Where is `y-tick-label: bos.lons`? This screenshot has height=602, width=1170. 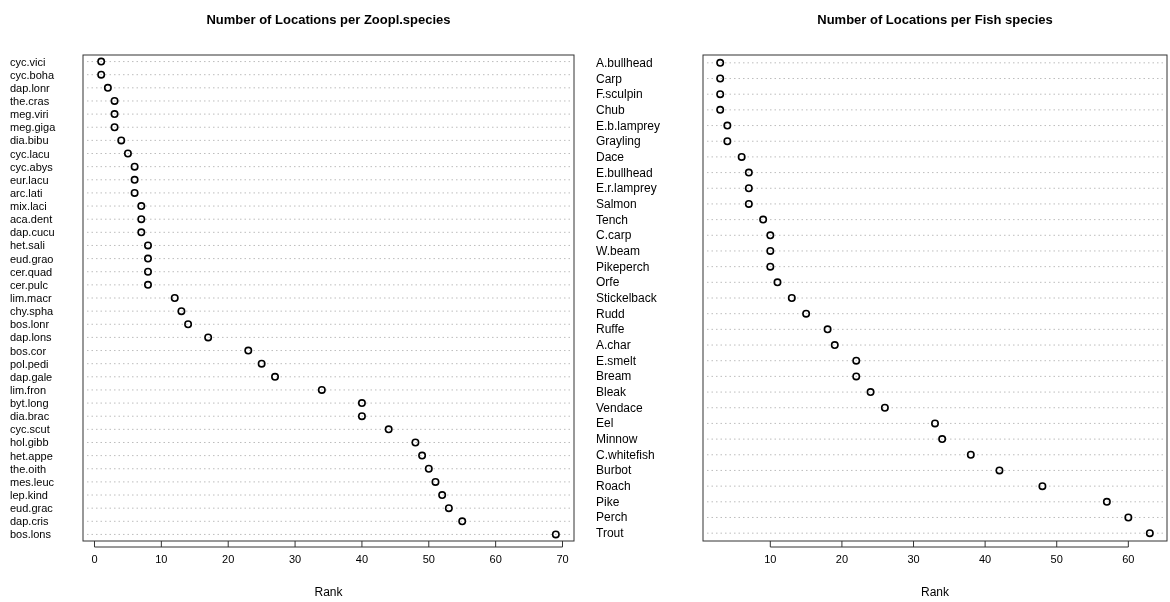 y-tick-label: bos.lons is located at coordinates (31, 534).